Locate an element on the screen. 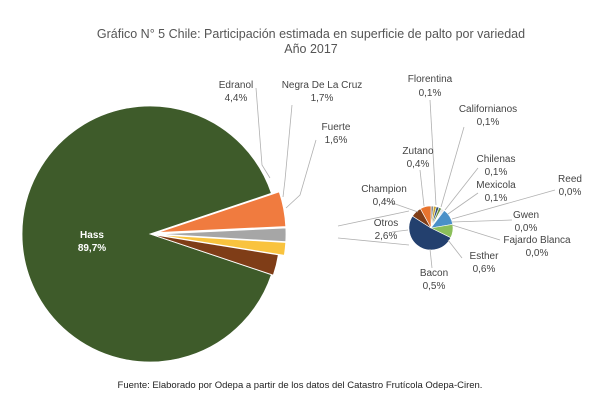  leader-zutano is located at coordinates (422, 188).